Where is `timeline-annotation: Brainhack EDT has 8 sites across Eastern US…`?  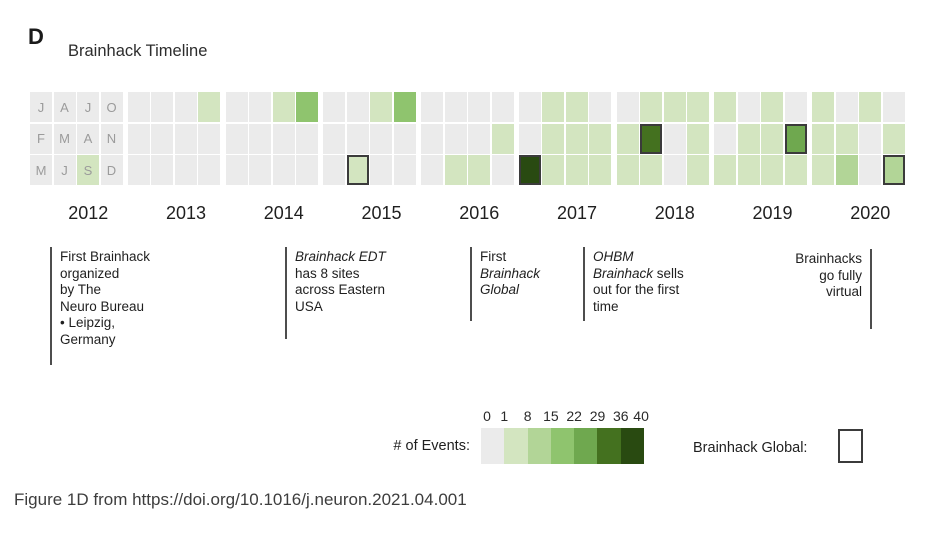
timeline-annotation: Brainhack EDT has 8 sites across Eastern US… is located at coordinates (350, 293).